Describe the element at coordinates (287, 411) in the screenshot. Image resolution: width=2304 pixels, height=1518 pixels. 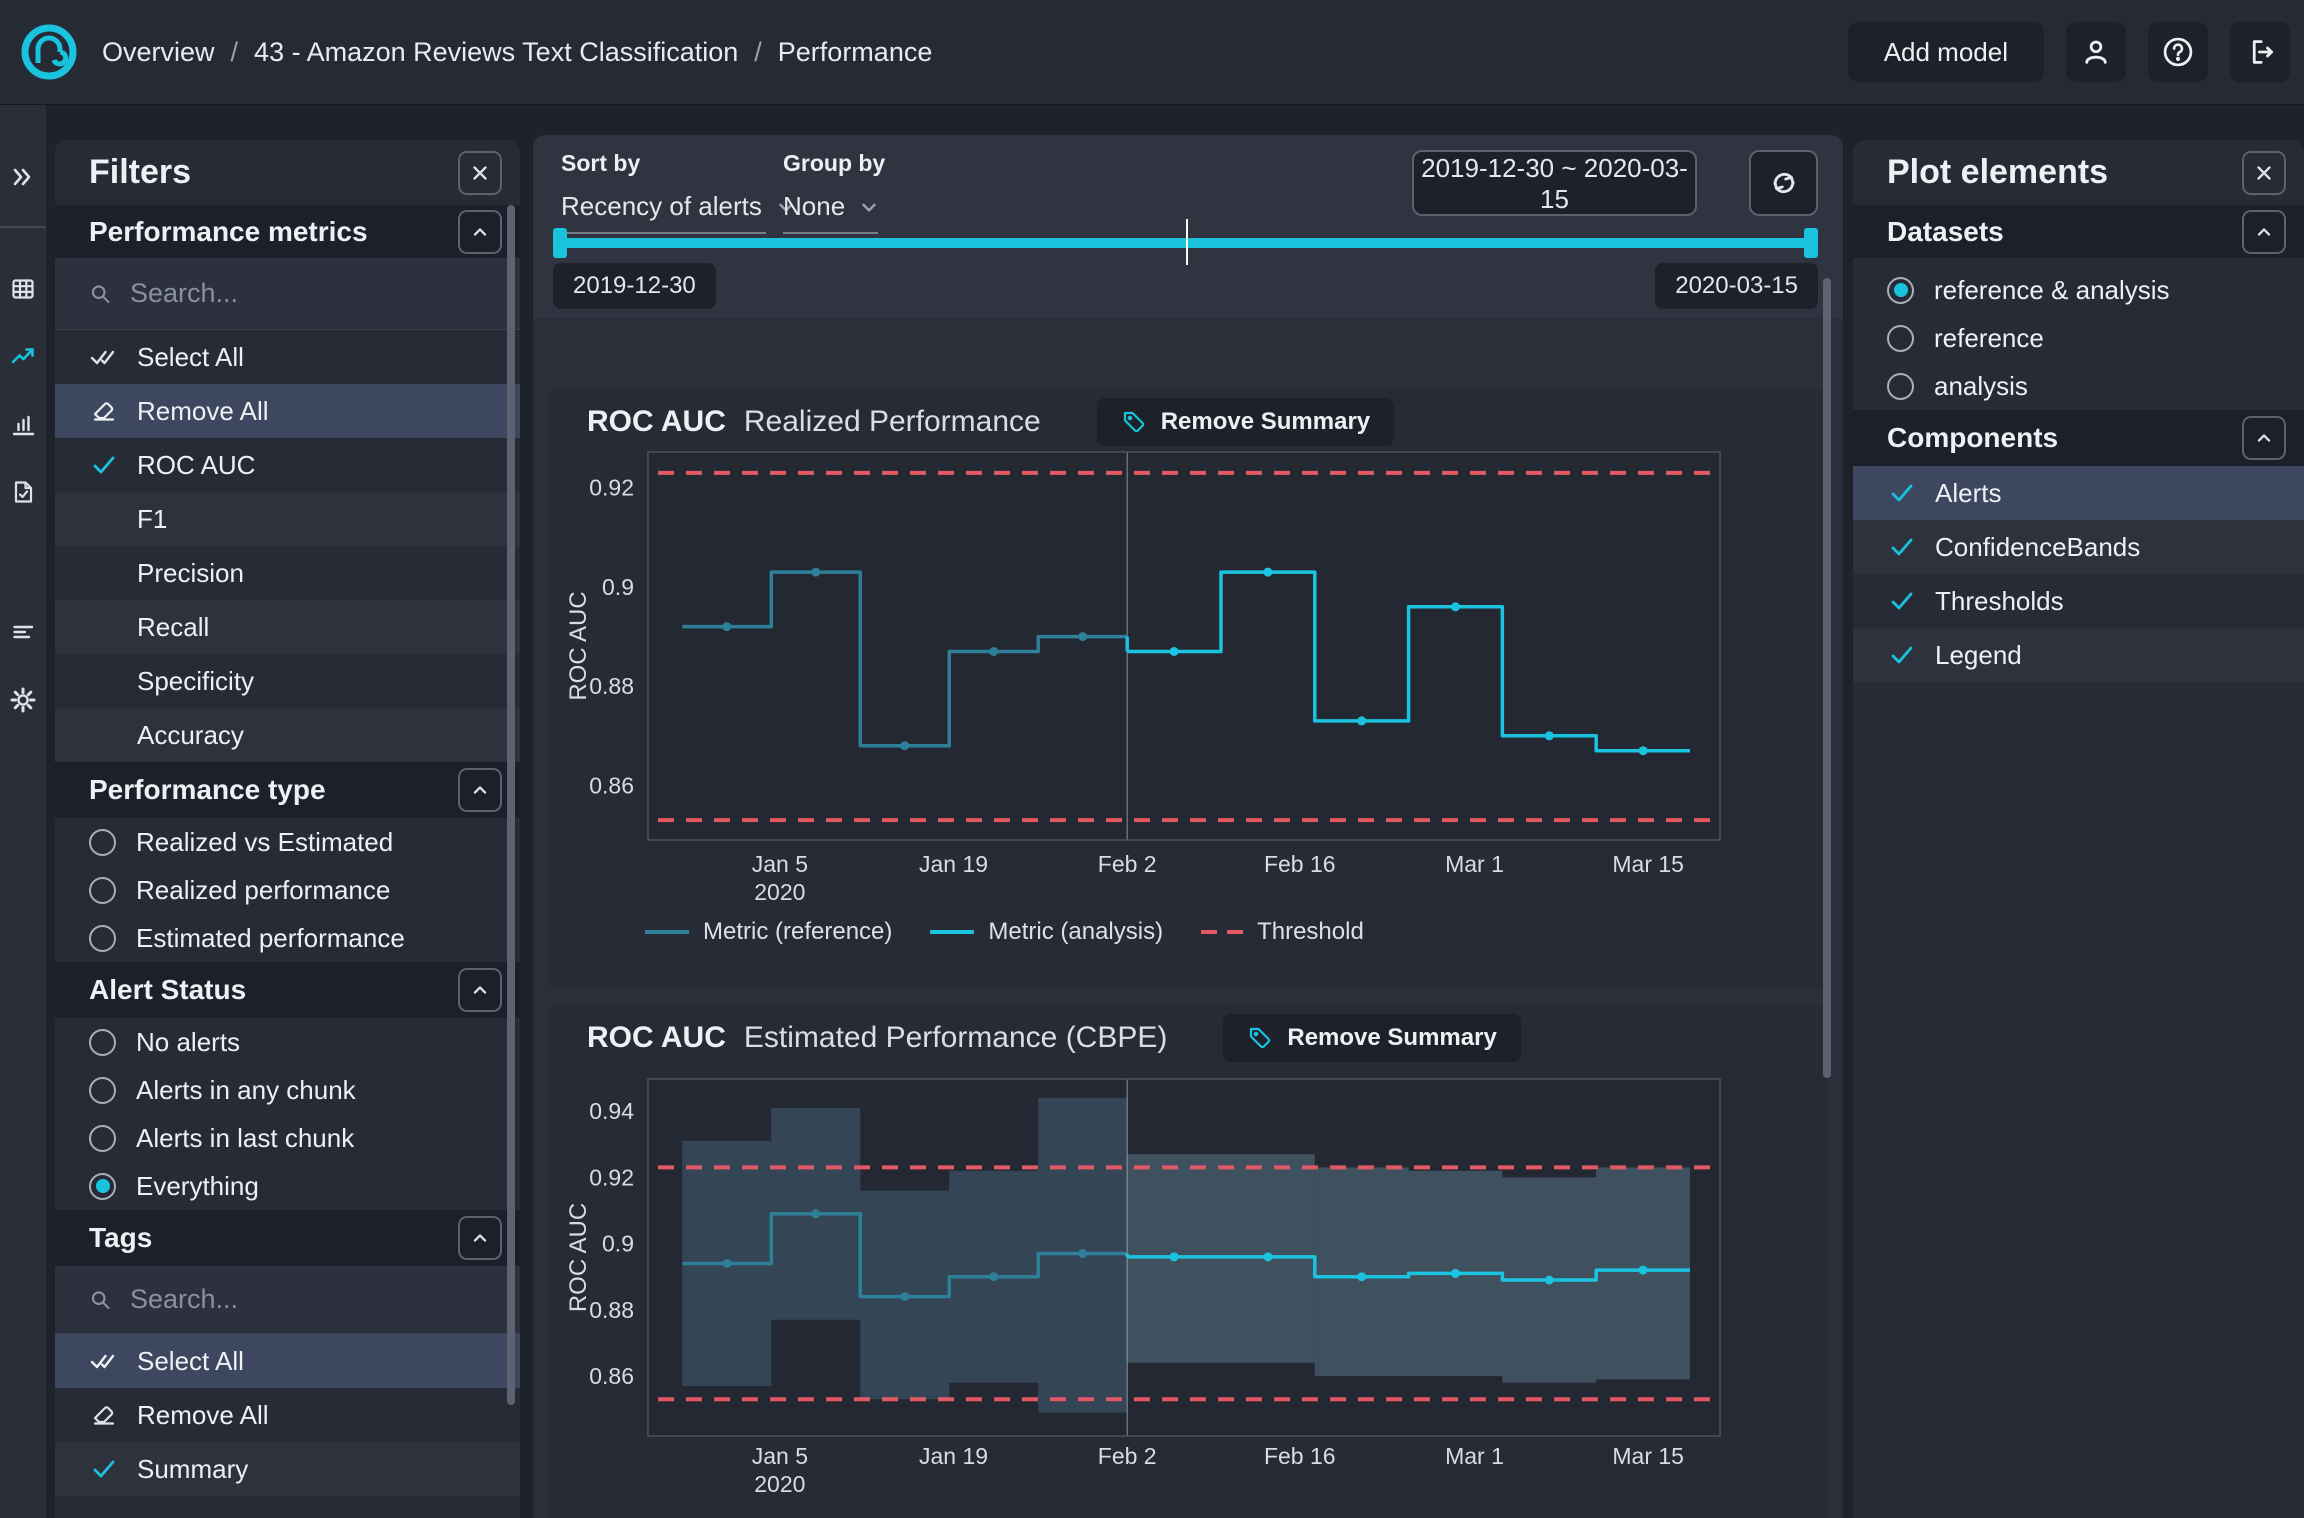
I see `metrics-remove-all: Remove All` at that location.